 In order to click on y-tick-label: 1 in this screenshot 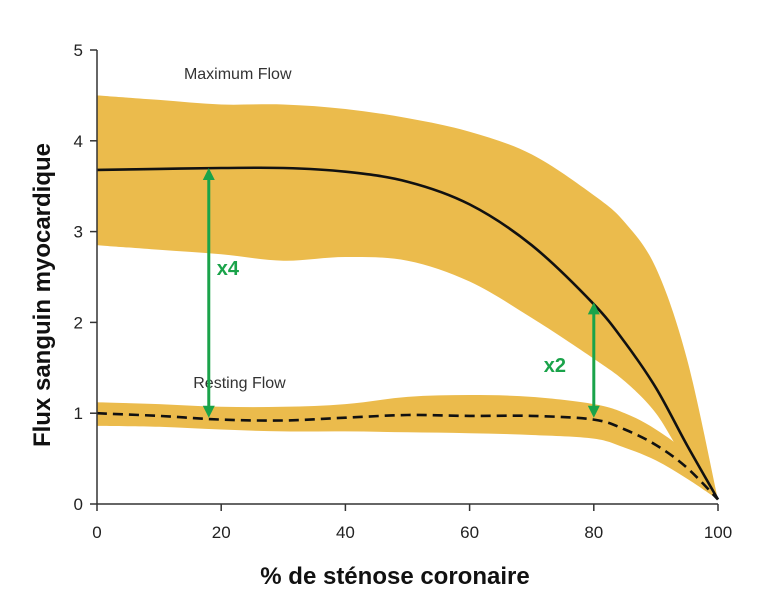, I will do `click(78, 413)`.